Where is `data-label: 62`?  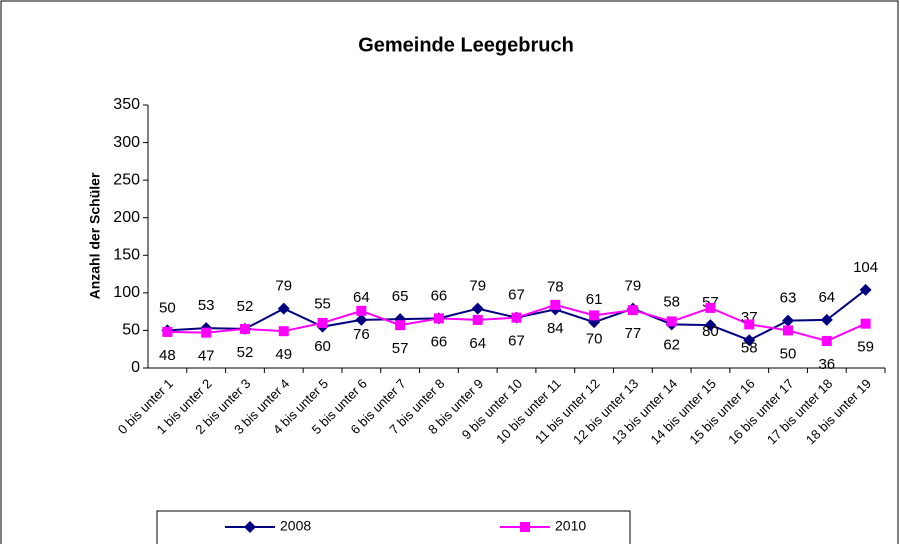
data-label: 62 is located at coordinates (671, 344).